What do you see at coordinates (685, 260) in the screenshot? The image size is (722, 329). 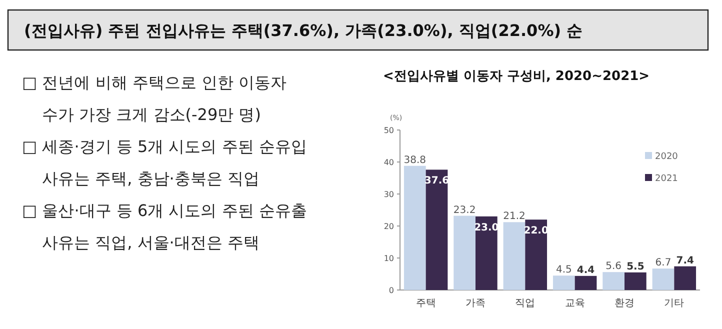 I see `data-label: 7.4` at bounding box center [685, 260].